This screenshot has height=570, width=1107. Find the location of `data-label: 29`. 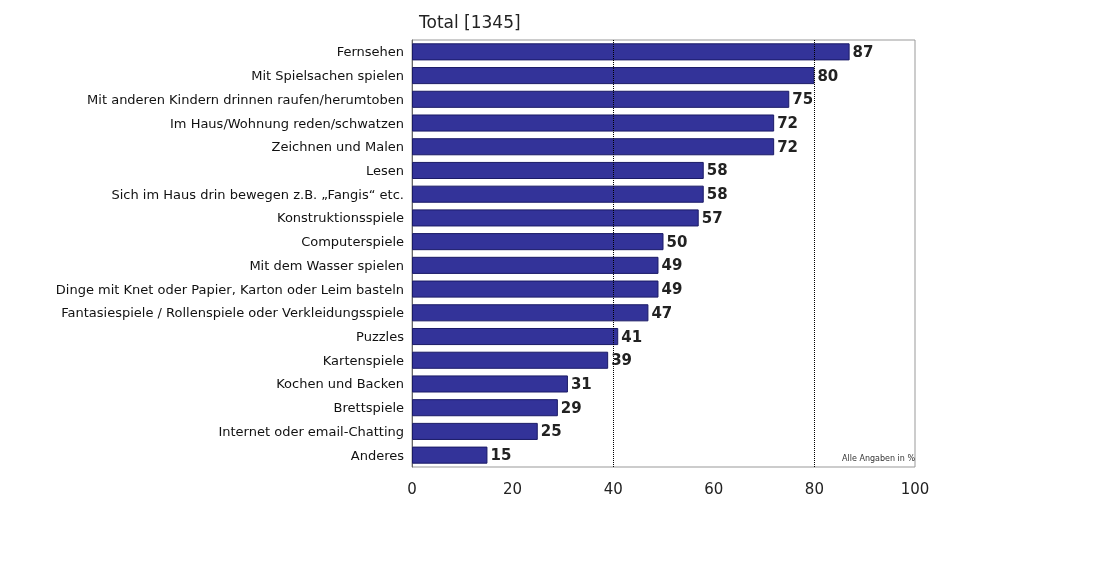

data-label: 29 is located at coordinates (571, 407).